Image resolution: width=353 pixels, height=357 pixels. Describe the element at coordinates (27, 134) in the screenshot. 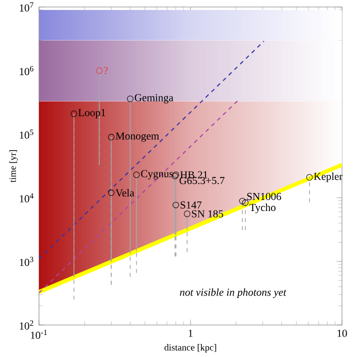

I see `y-tick-label: 10$^{5}$` at that location.